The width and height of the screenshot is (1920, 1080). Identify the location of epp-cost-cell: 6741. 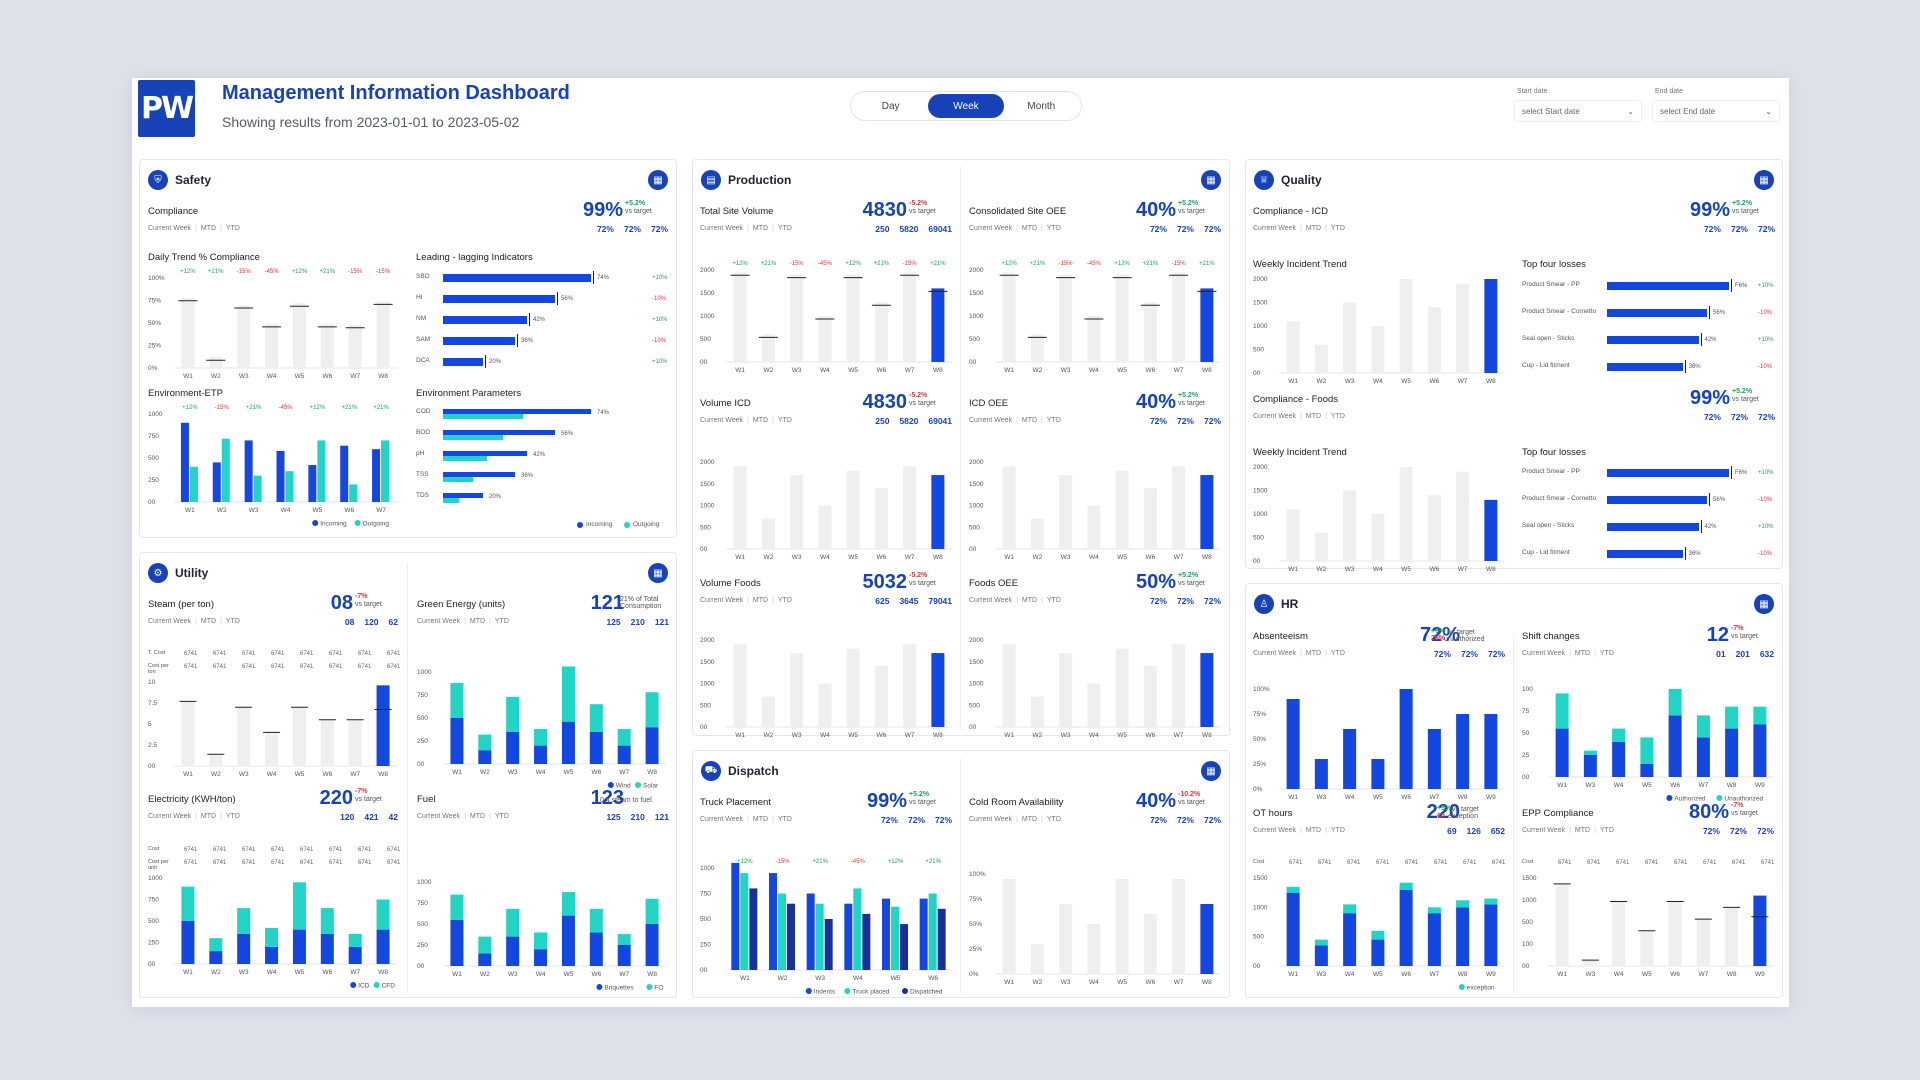
(1739, 863).